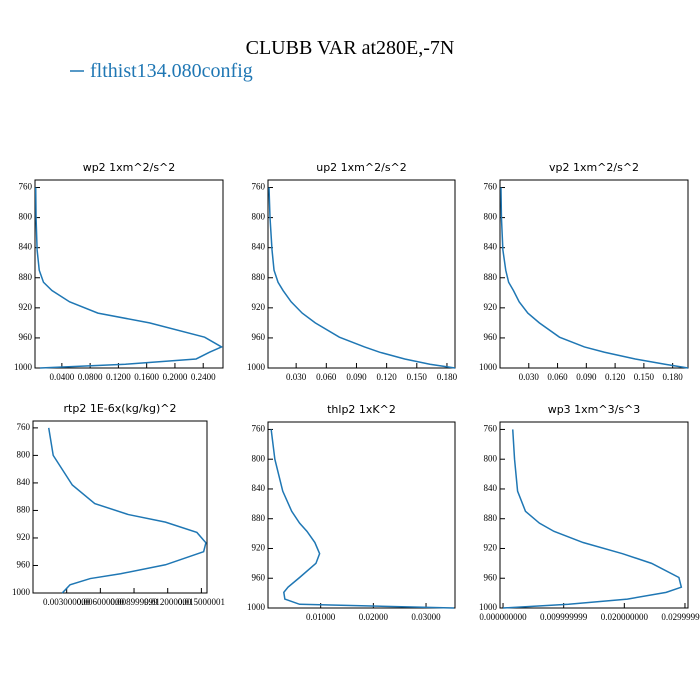  What do you see at coordinates (350, 48) in the screenshot?
I see `main-title: CLUBB VAR at280E,-7N` at bounding box center [350, 48].